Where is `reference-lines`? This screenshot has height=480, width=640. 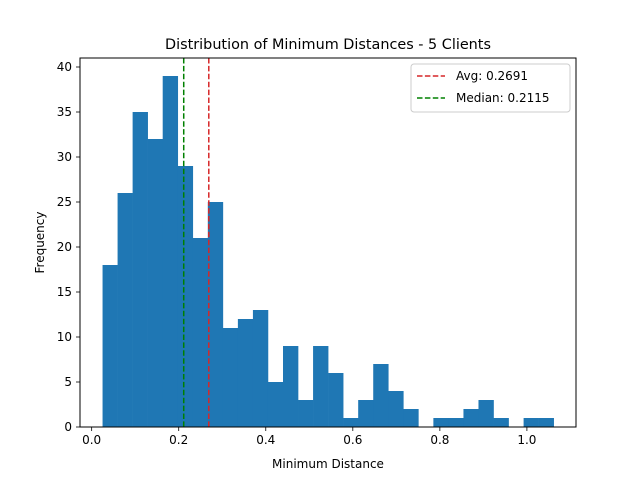
reference-lines is located at coordinates (196, 242).